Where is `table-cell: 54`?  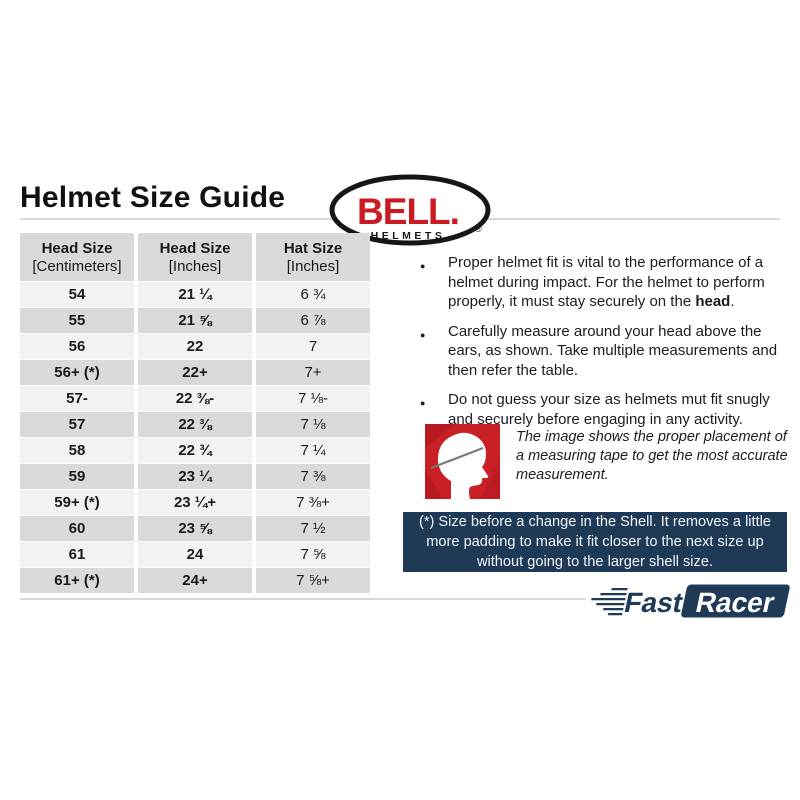
table-cell: 54 is located at coordinates (77, 294).